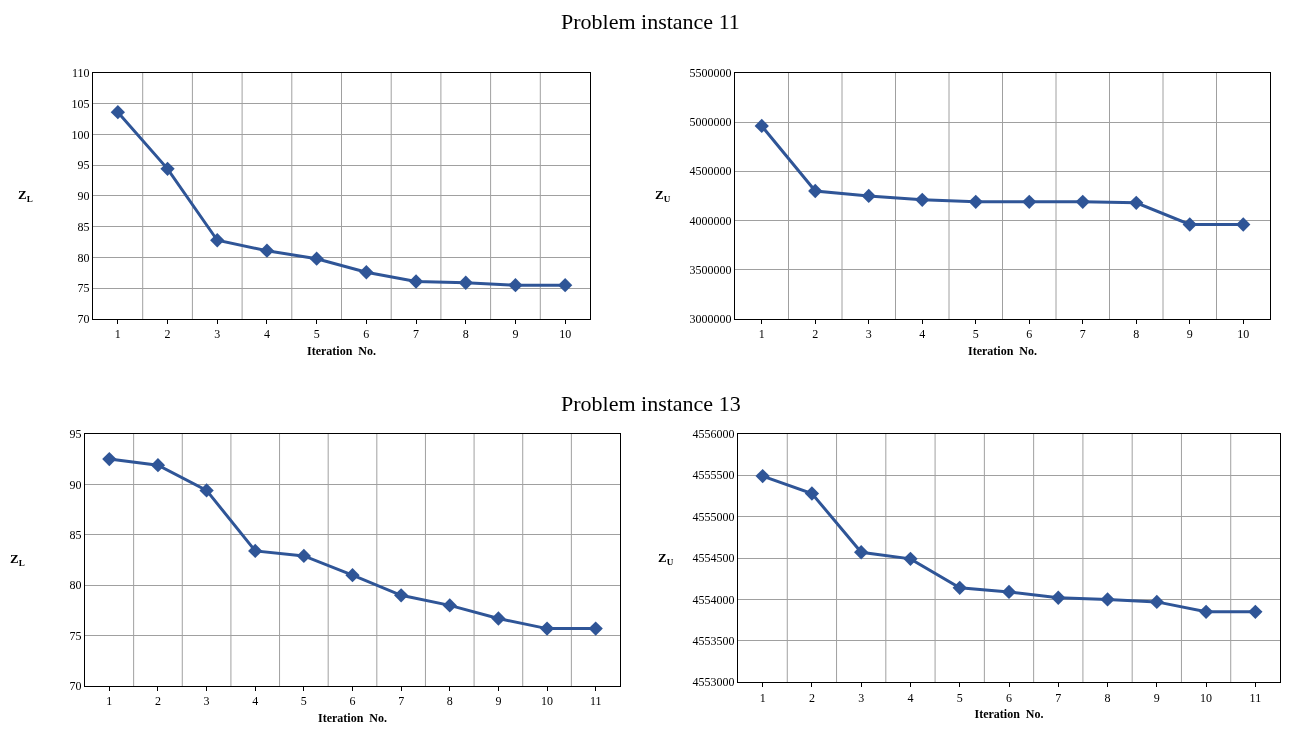 This screenshot has height=751, width=1301. I want to click on chart-title: Problem instance 13, so click(651, 403).